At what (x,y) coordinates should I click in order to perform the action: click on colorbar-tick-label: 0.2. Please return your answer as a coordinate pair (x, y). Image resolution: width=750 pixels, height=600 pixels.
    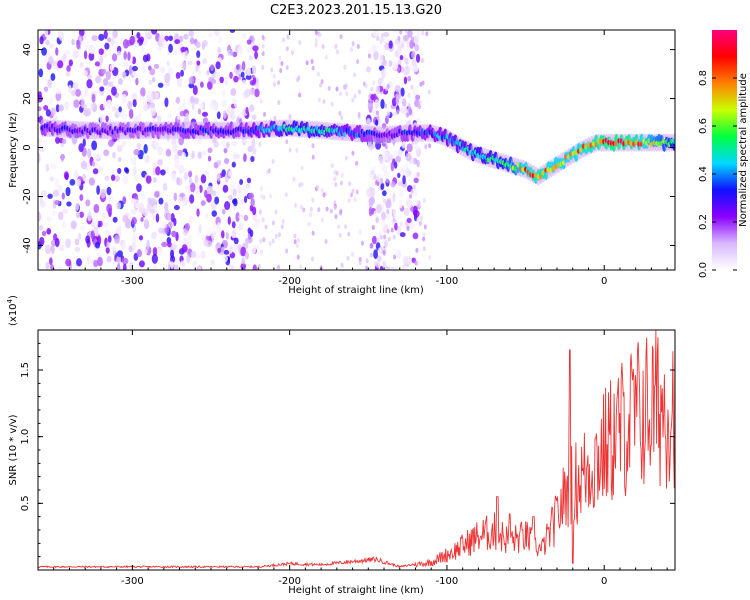
    Looking at the image, I should click on (703, 222).